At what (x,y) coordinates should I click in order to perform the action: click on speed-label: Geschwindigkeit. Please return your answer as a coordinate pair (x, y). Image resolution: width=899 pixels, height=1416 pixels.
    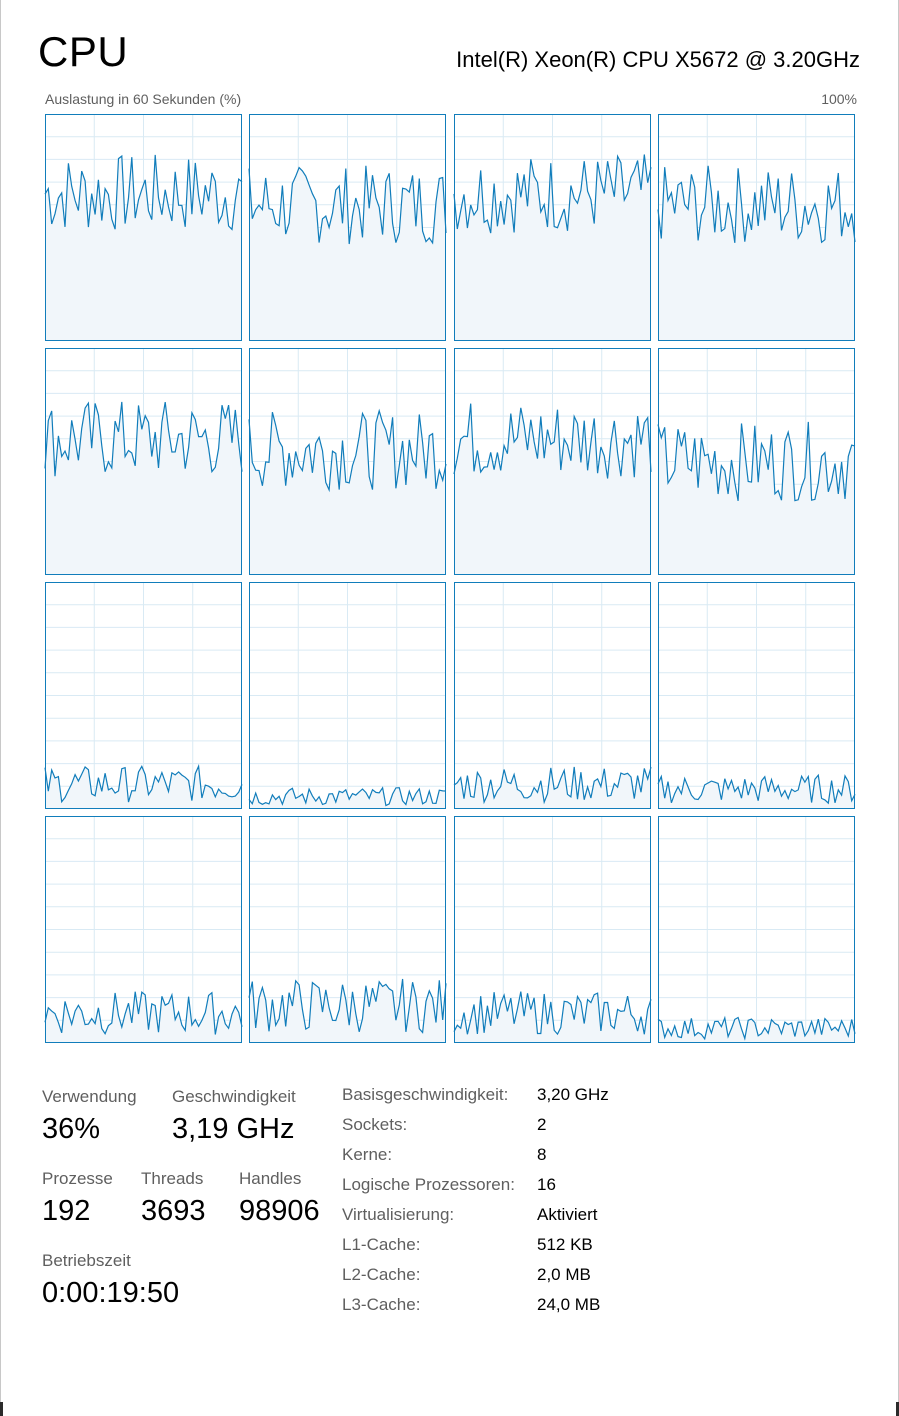
    Looking at the image, I should click on (234, 1096).